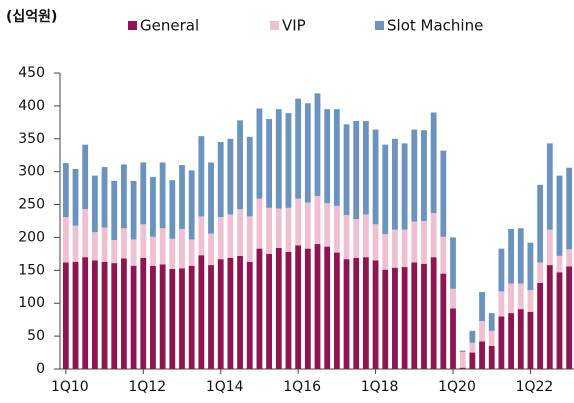  What do you see at coordinates (31, 17) in the screenshot?
I see `y-axis-label: (십억원)` at bounding box center [31, 17].